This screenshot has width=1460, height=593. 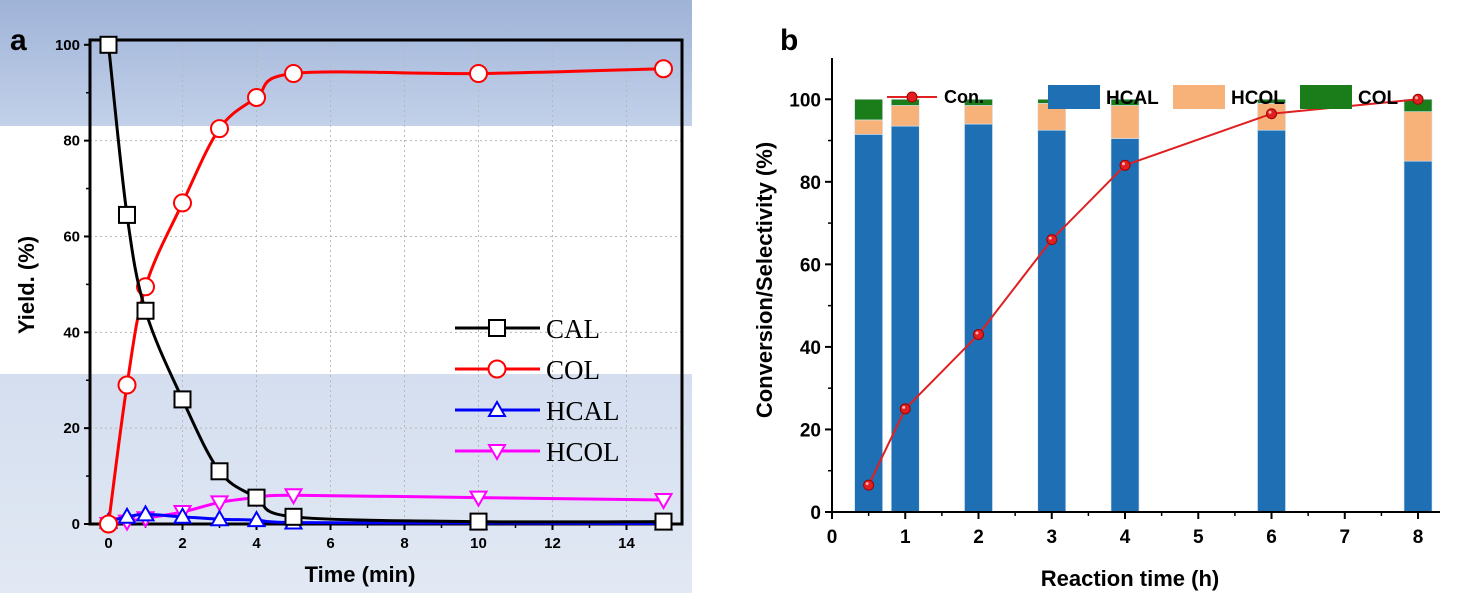 I want to click on panel-b-xtick-label: 0, so click(x=832, y=537).